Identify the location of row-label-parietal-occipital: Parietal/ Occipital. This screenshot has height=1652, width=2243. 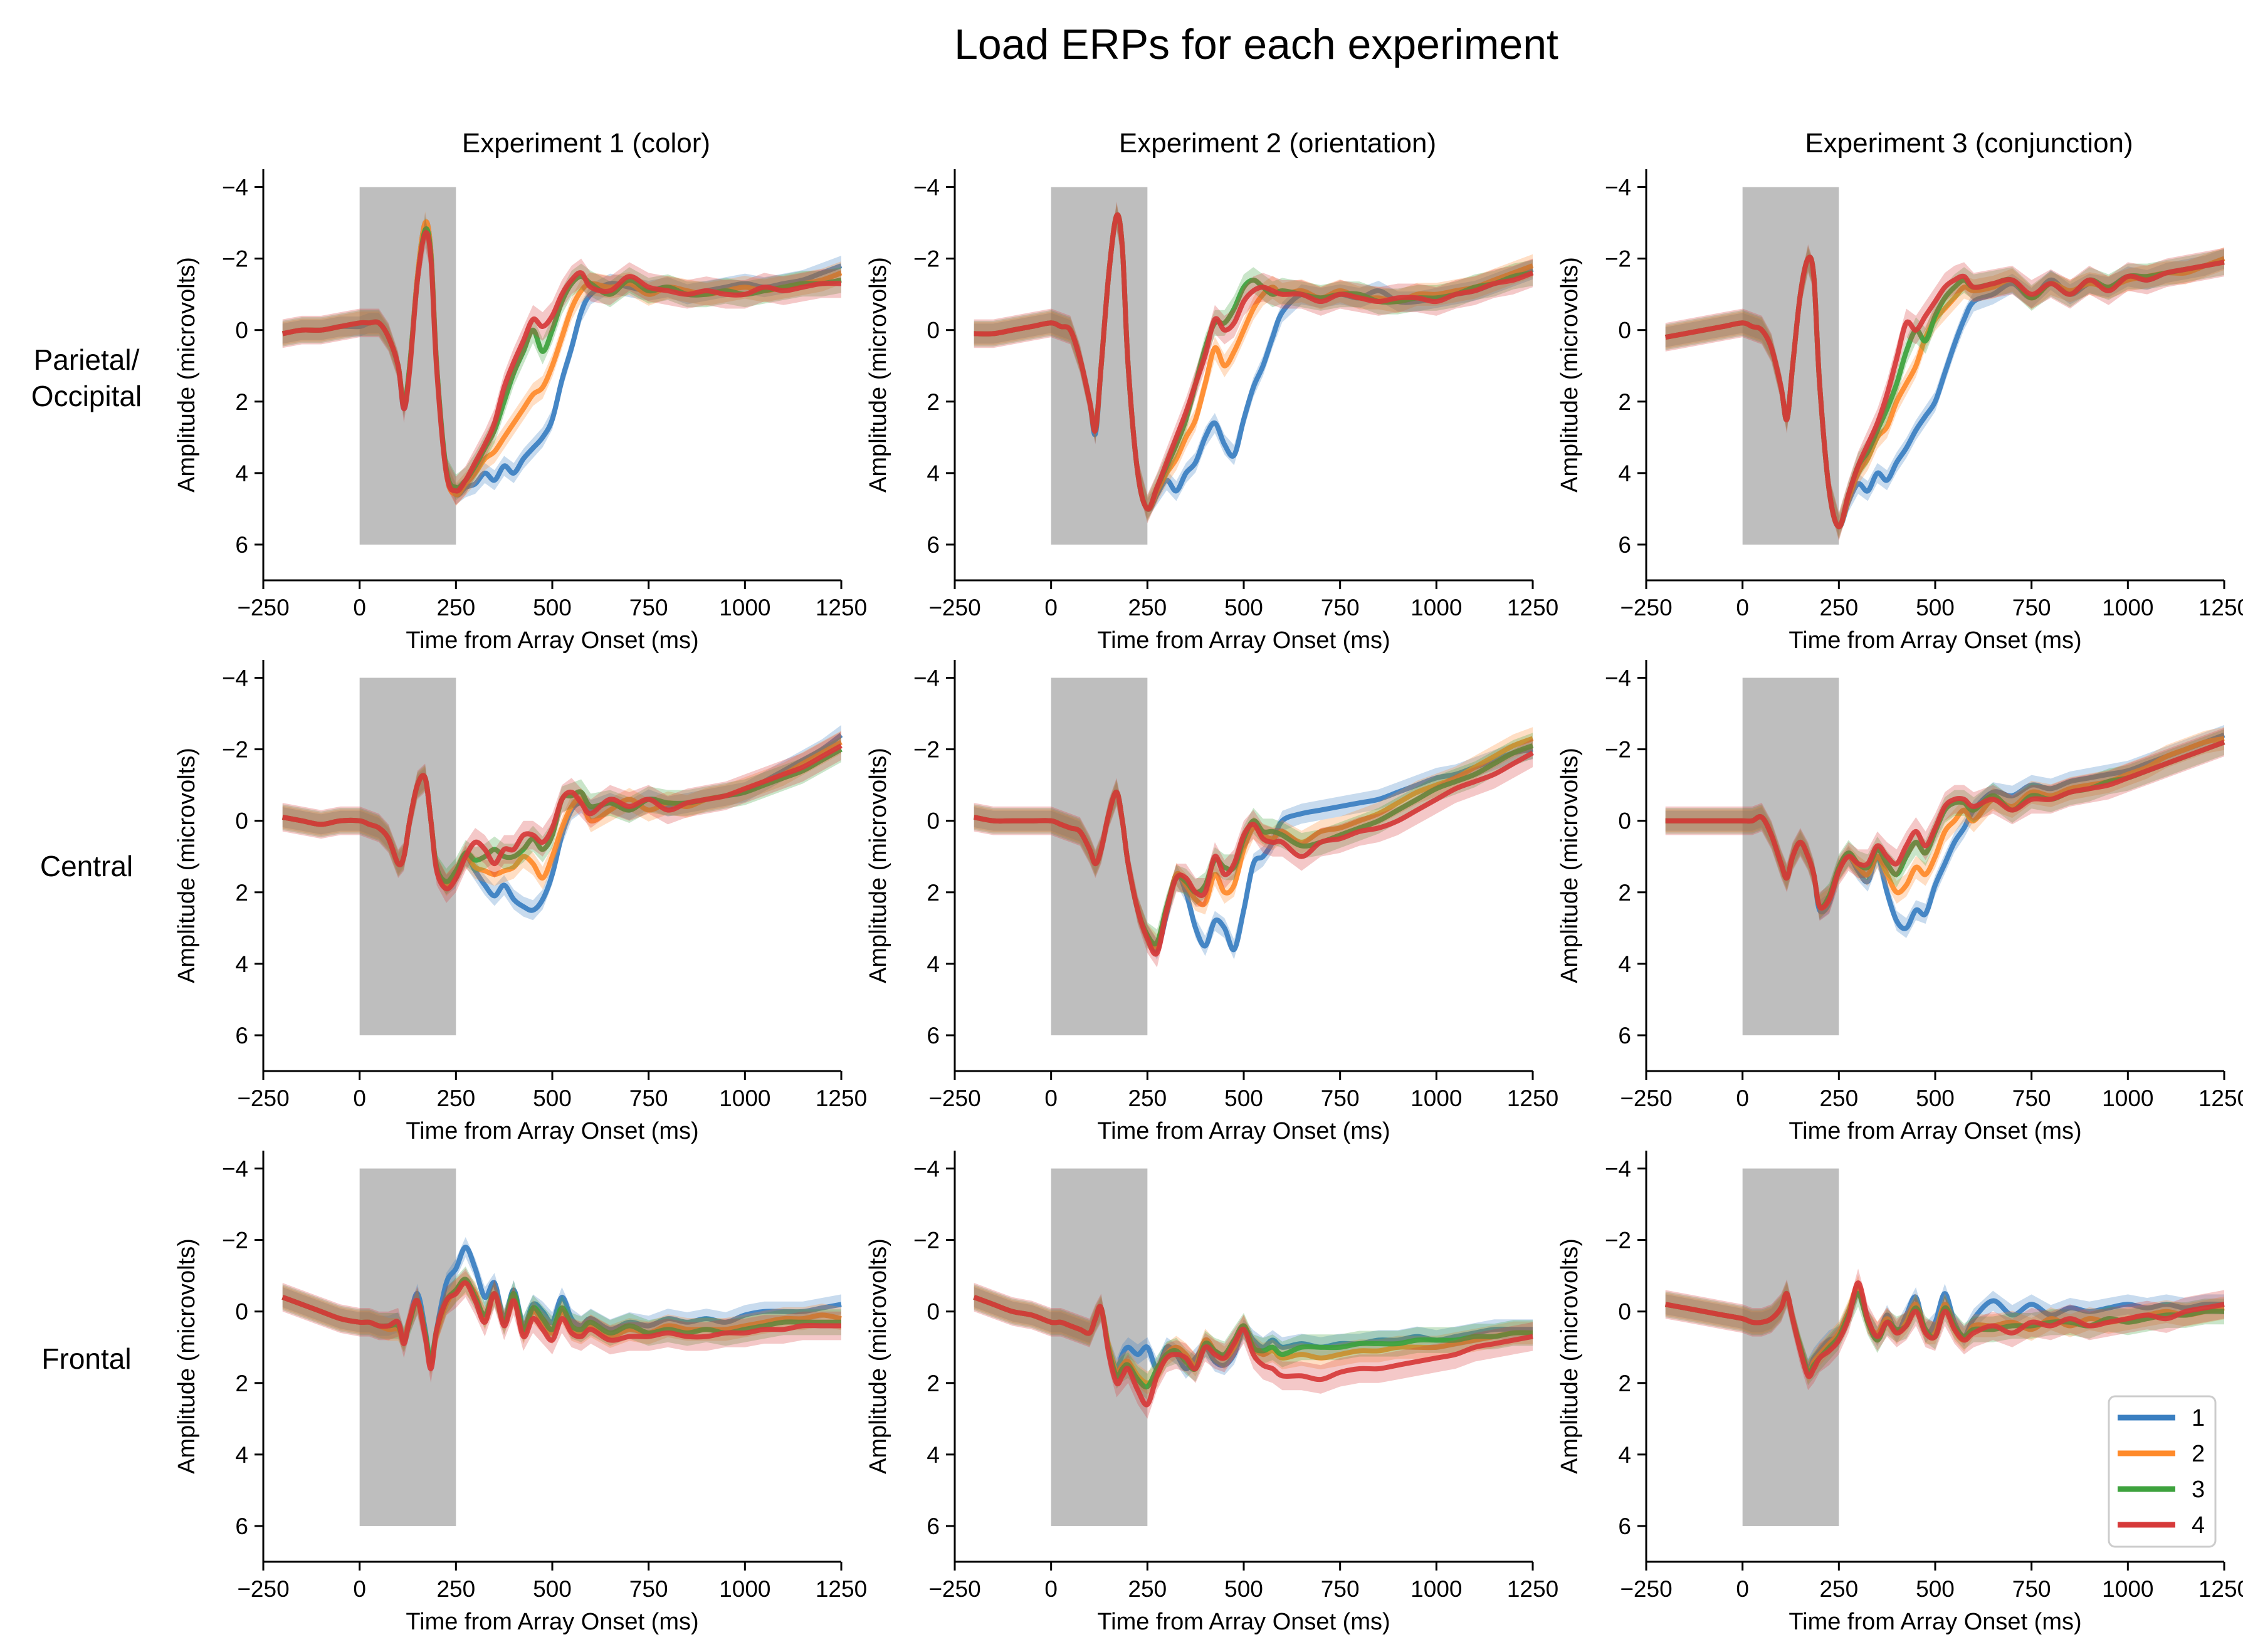
(87, 377).